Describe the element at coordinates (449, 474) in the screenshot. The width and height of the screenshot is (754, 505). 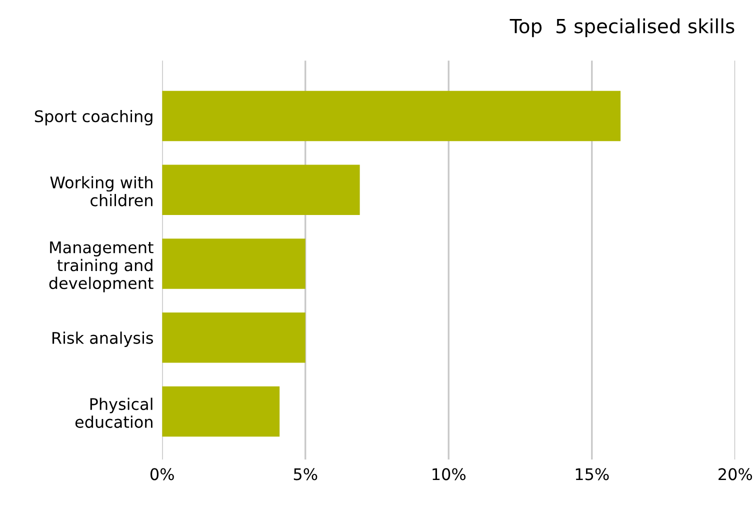
I see `x-tick-label: 10%` at that location.